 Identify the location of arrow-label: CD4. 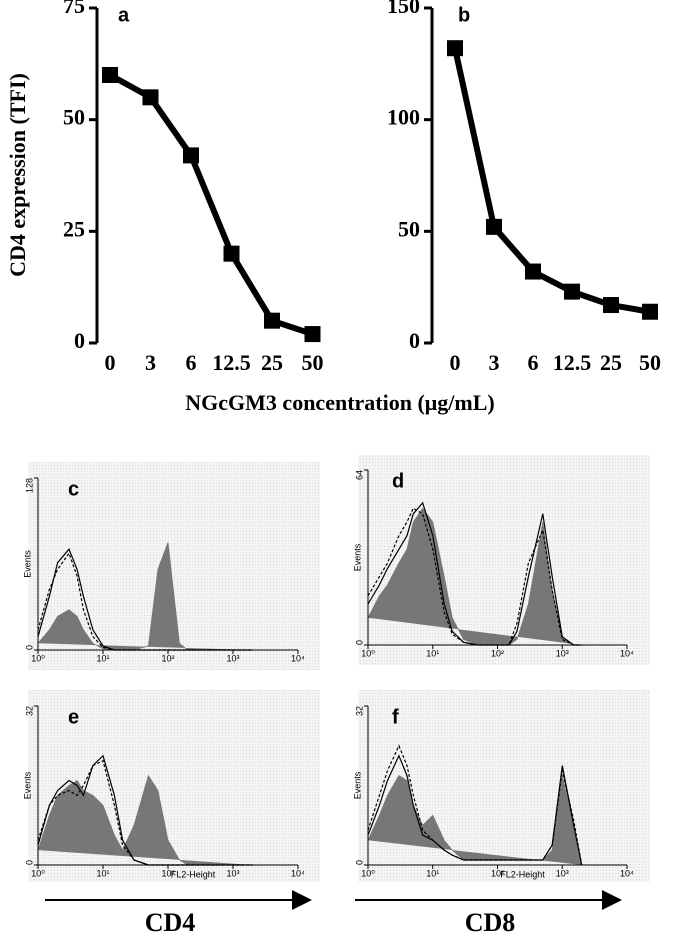
(170, 922).